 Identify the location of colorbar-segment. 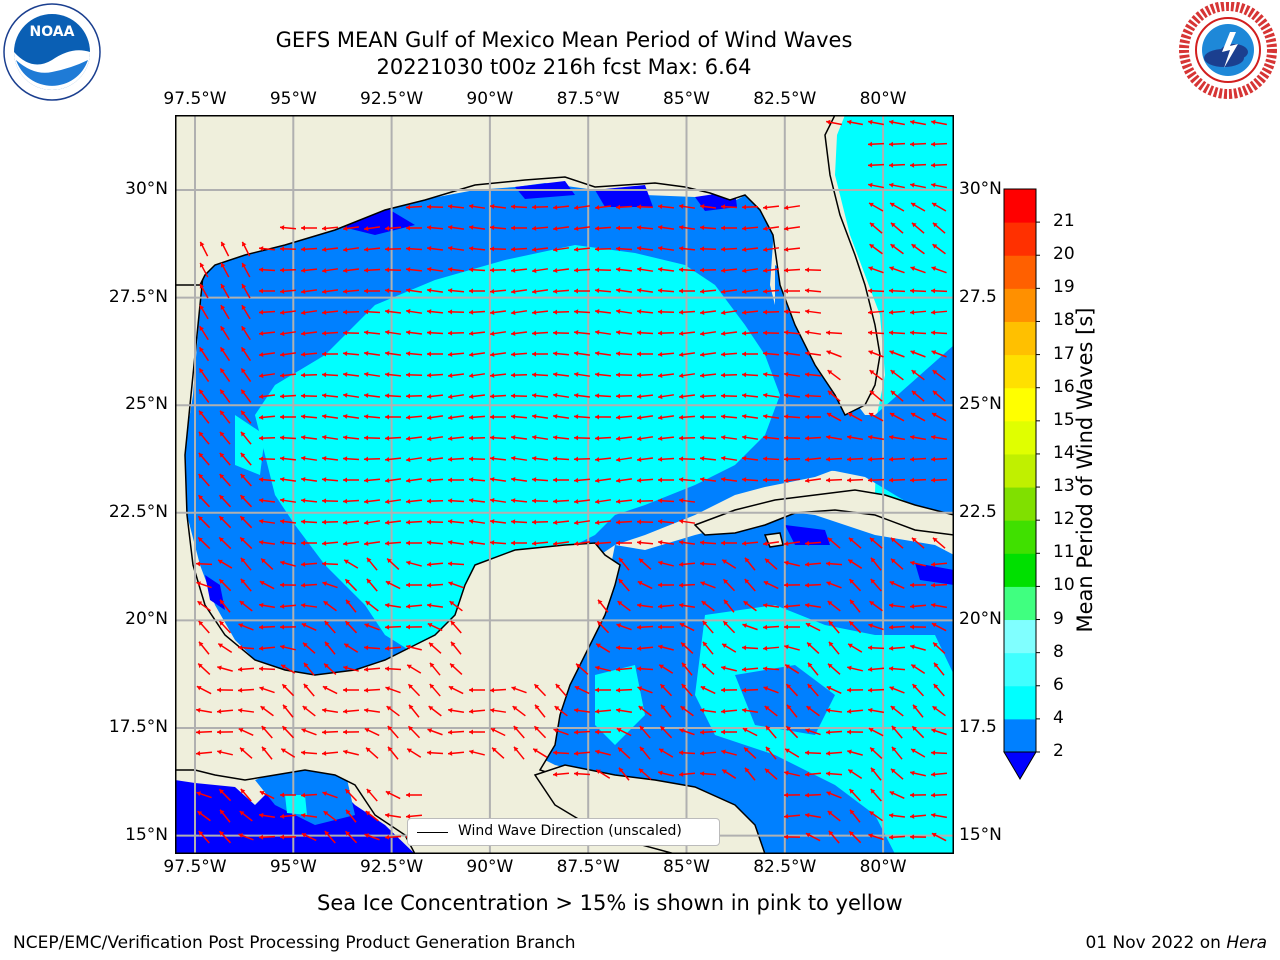
(1020, 669).